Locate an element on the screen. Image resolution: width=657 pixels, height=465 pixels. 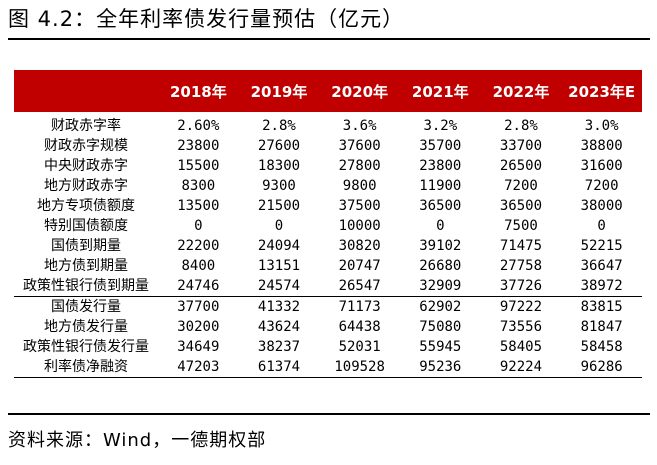
table-row: 国债发行量 37700 41332 71173 62902 97222 83815 is located at coordinates (328, 306).